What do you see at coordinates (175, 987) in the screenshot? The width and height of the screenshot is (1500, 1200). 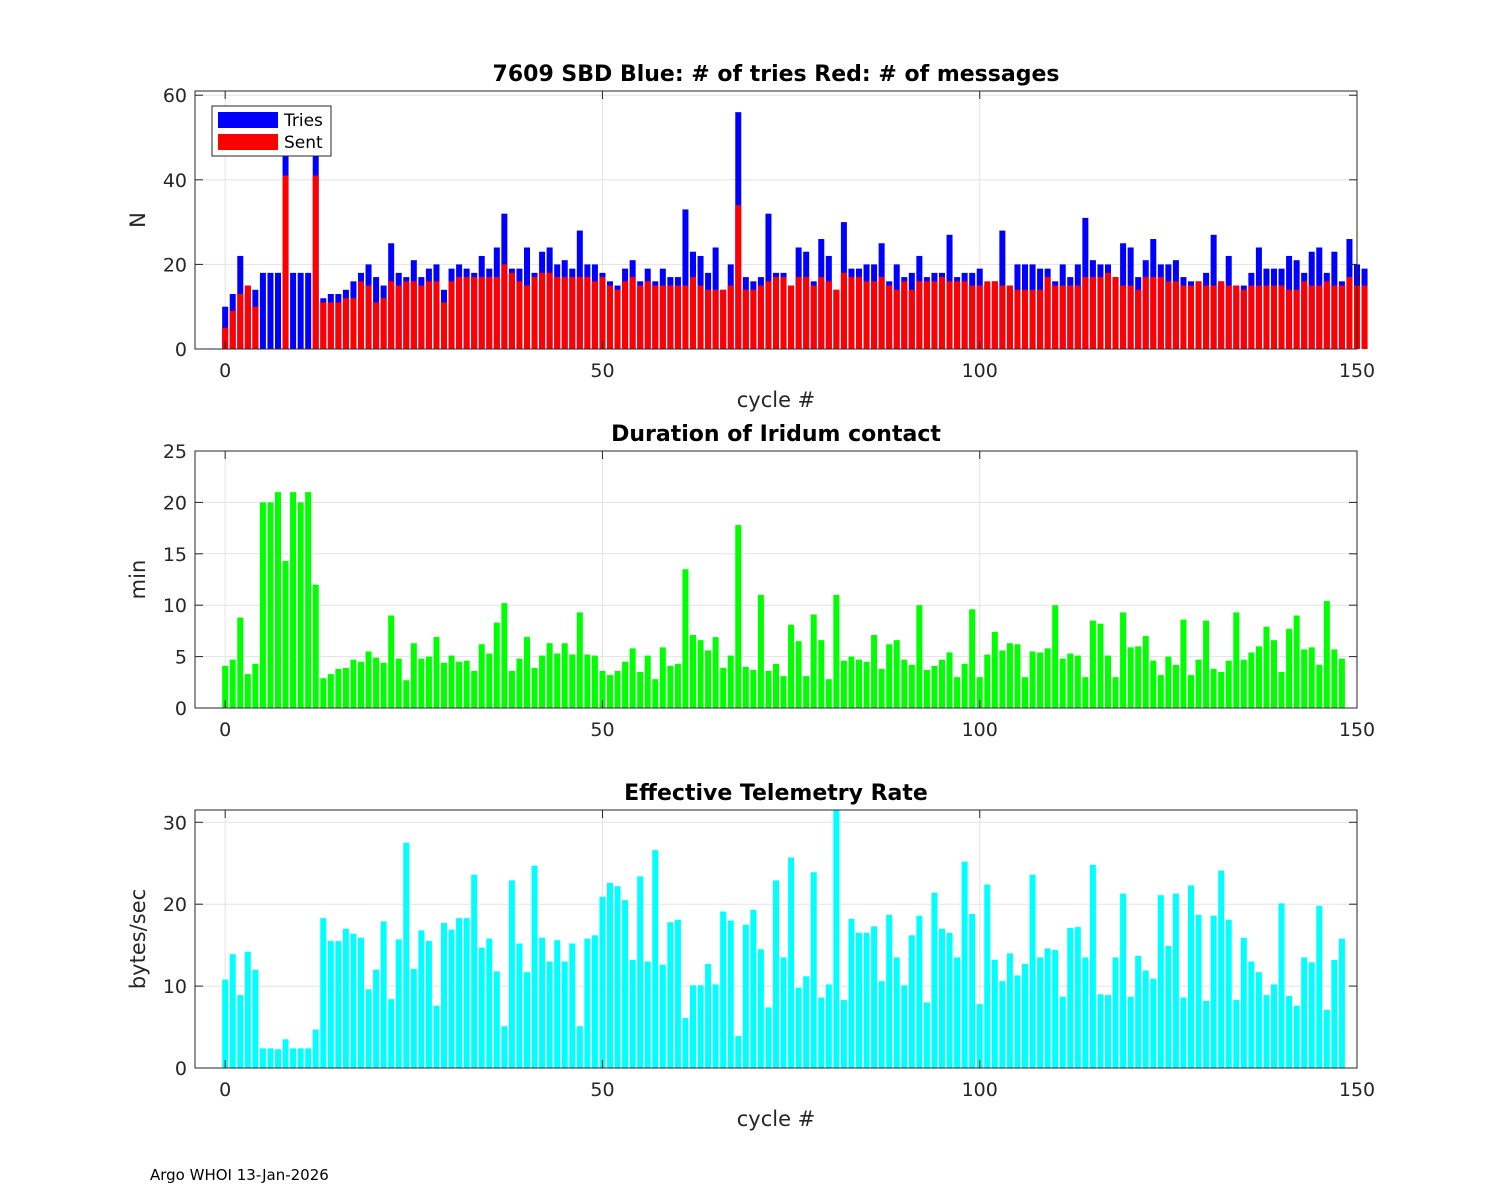 I see `y-tick-label: 10` at bounding box center [175, 987].